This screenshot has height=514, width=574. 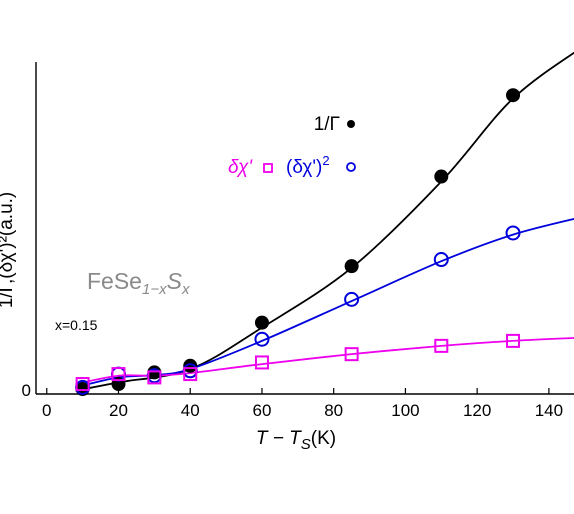 I want to click on y-axis-title: 1/Γ,(δχ')²(a.u.), so click(x=8, y=250).